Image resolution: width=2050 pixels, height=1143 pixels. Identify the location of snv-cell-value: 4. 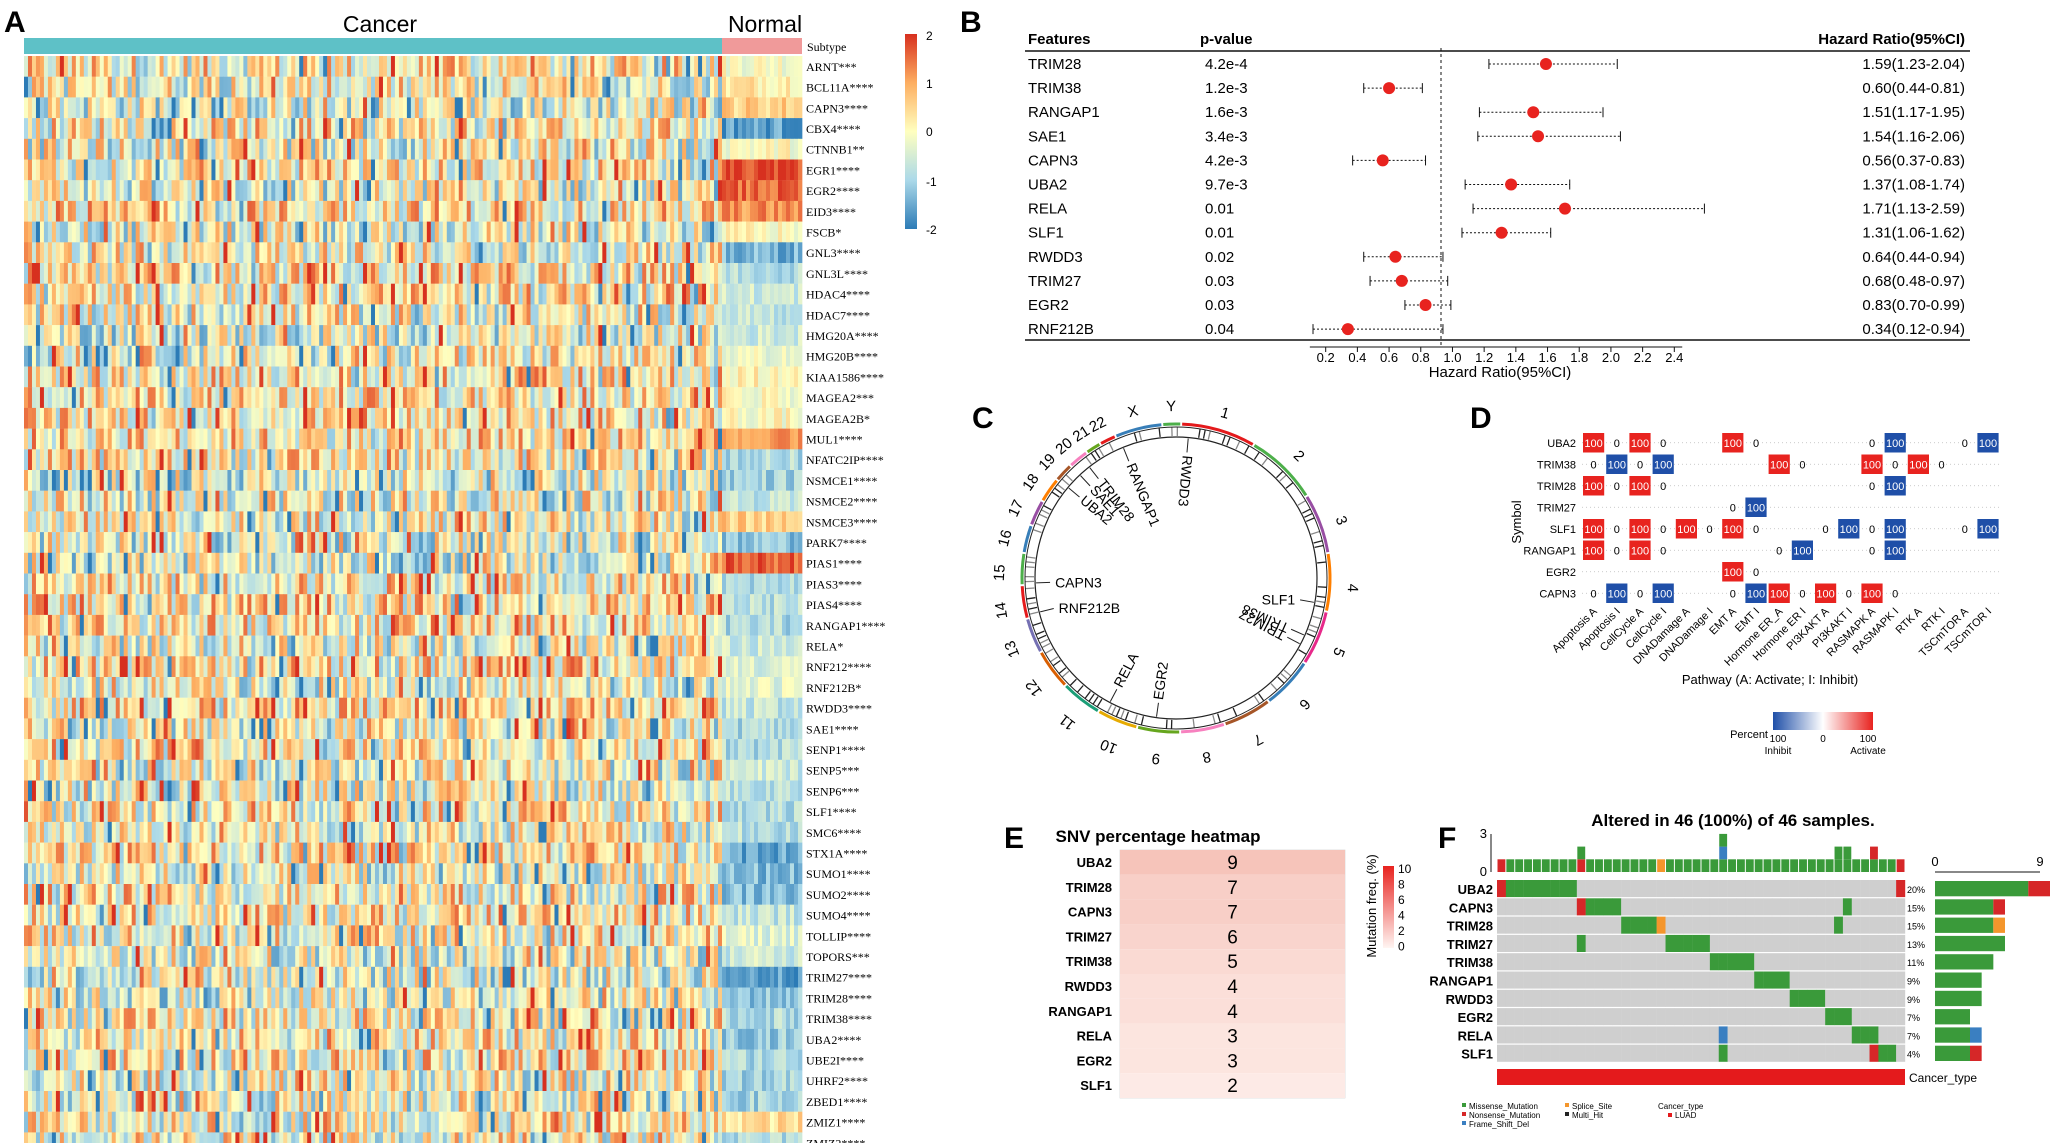
(1232, 987).